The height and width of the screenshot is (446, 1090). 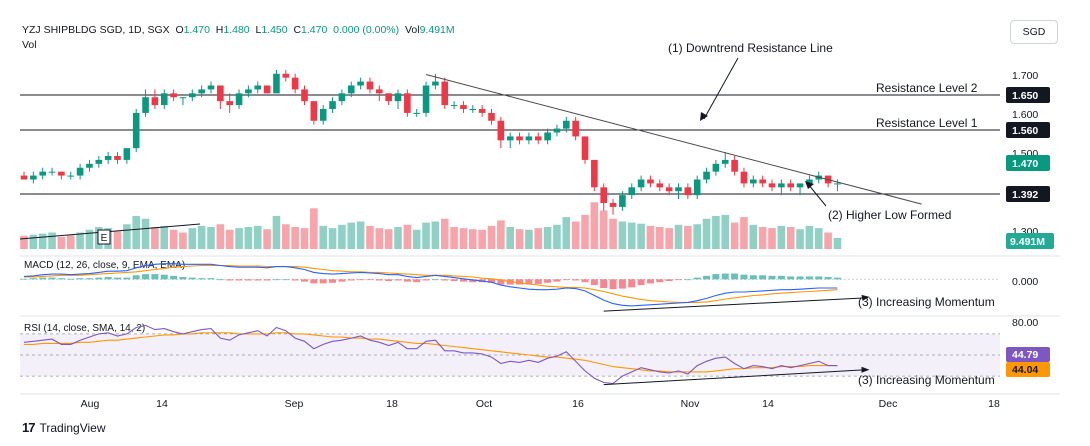 I want to click on macd-axis-label: 0.000, so click(x=1025, y=282).